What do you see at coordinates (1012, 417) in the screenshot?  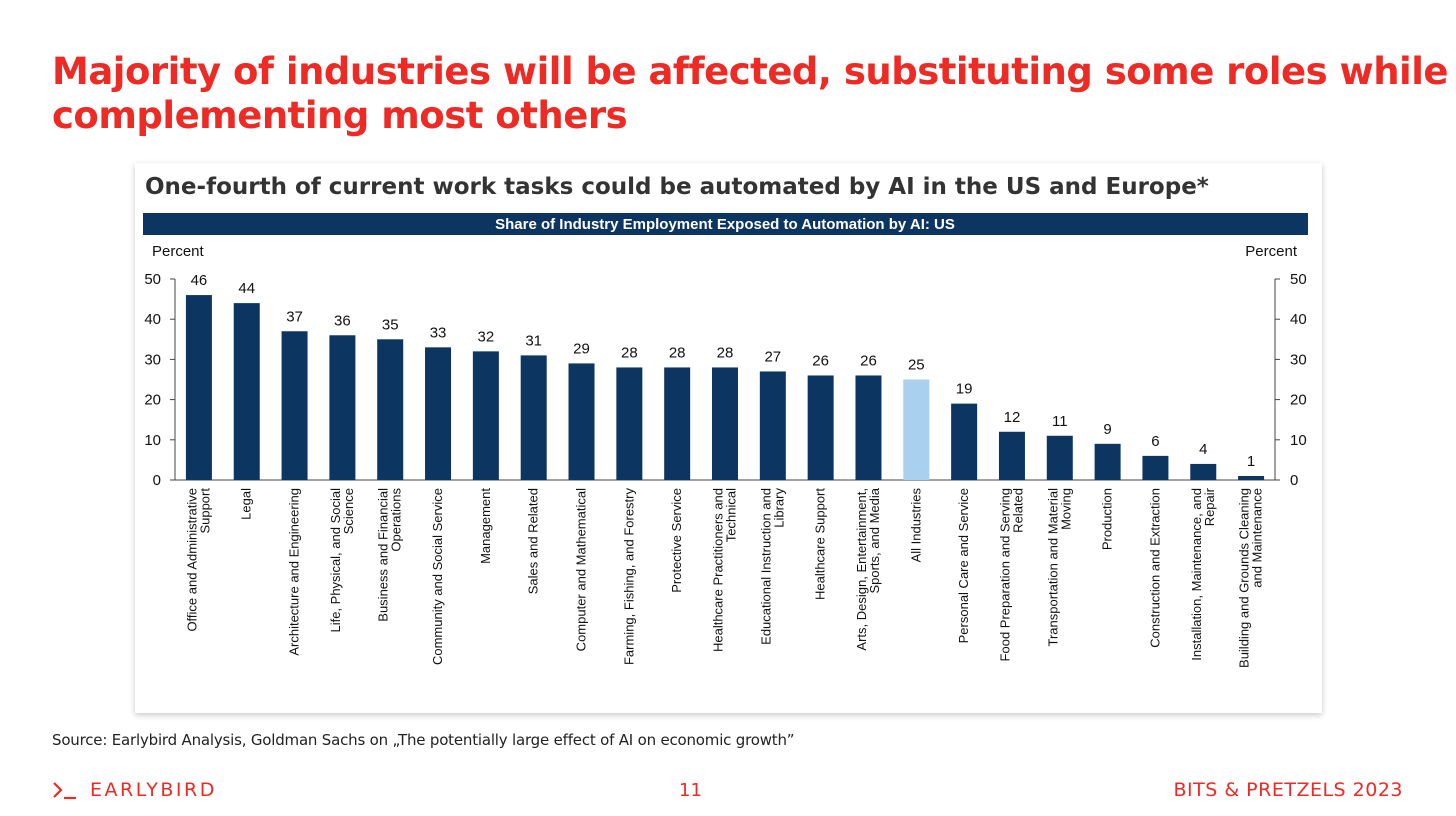 I see `value-label: 12` at bounding box center [1012, 417].